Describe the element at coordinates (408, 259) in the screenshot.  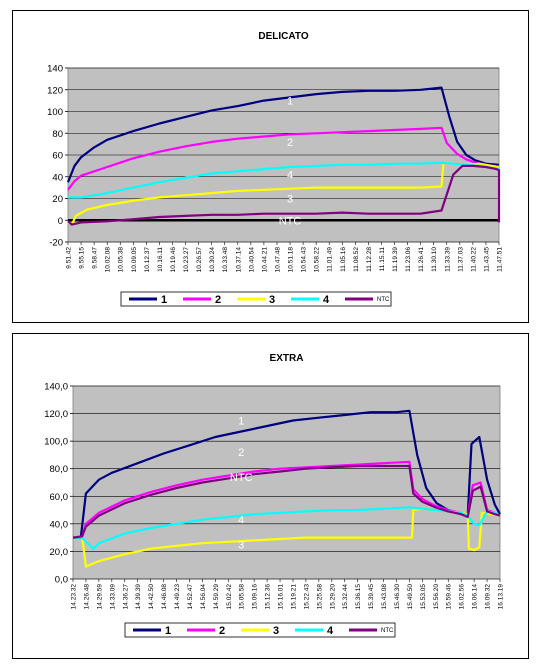
I see `x-tick-label: 11.23.06` at that location.